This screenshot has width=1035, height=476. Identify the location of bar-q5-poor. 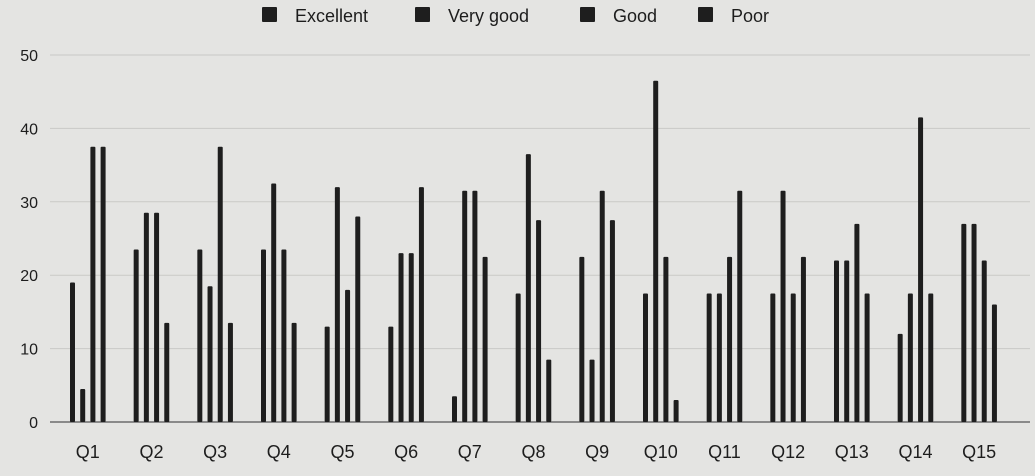
(358, 319).